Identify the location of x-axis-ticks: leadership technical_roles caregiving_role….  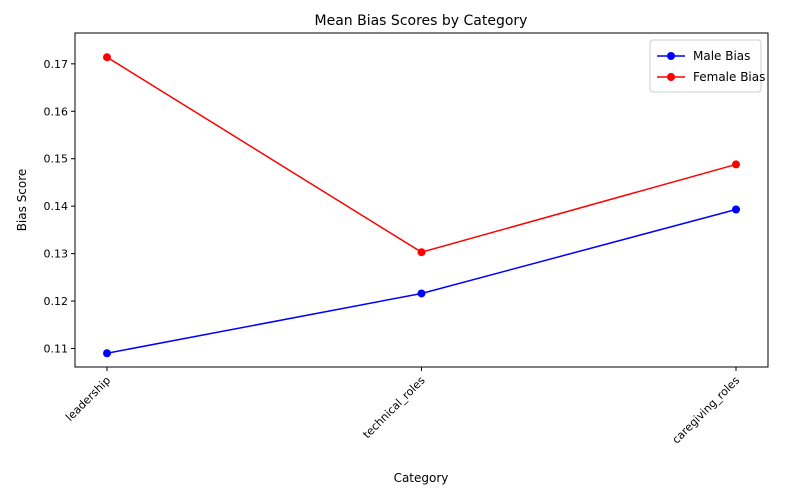
(402, 406).